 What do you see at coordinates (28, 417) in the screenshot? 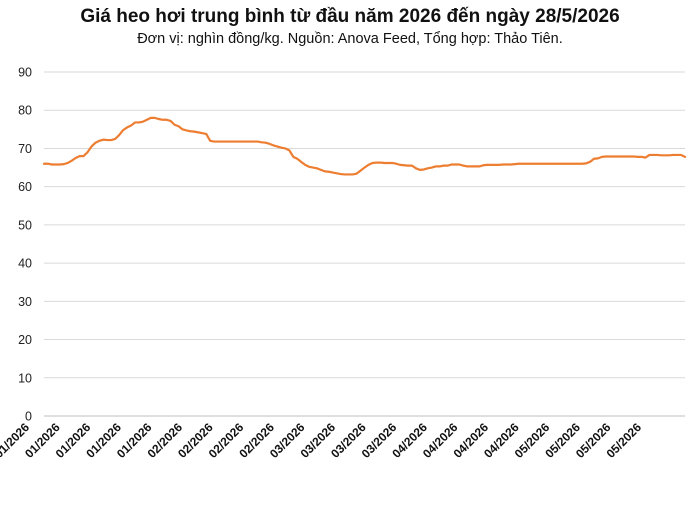
I see `y-tick-label: 0` at bounding box center [28, 417].